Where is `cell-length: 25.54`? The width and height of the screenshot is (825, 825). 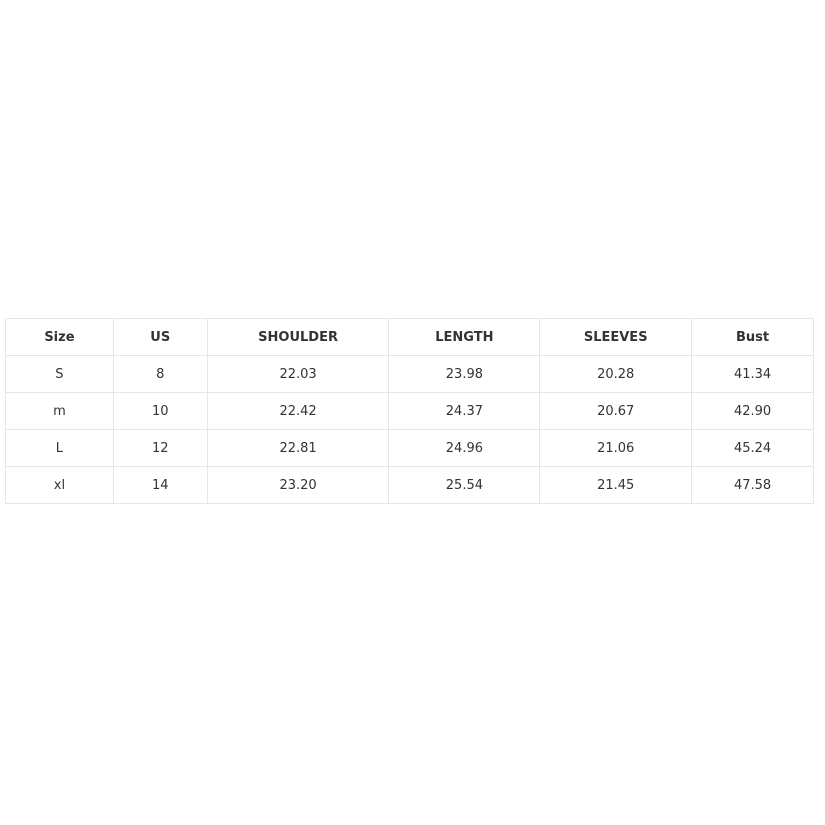 cell-length: 25.54 is located at coordinates (464, 485).